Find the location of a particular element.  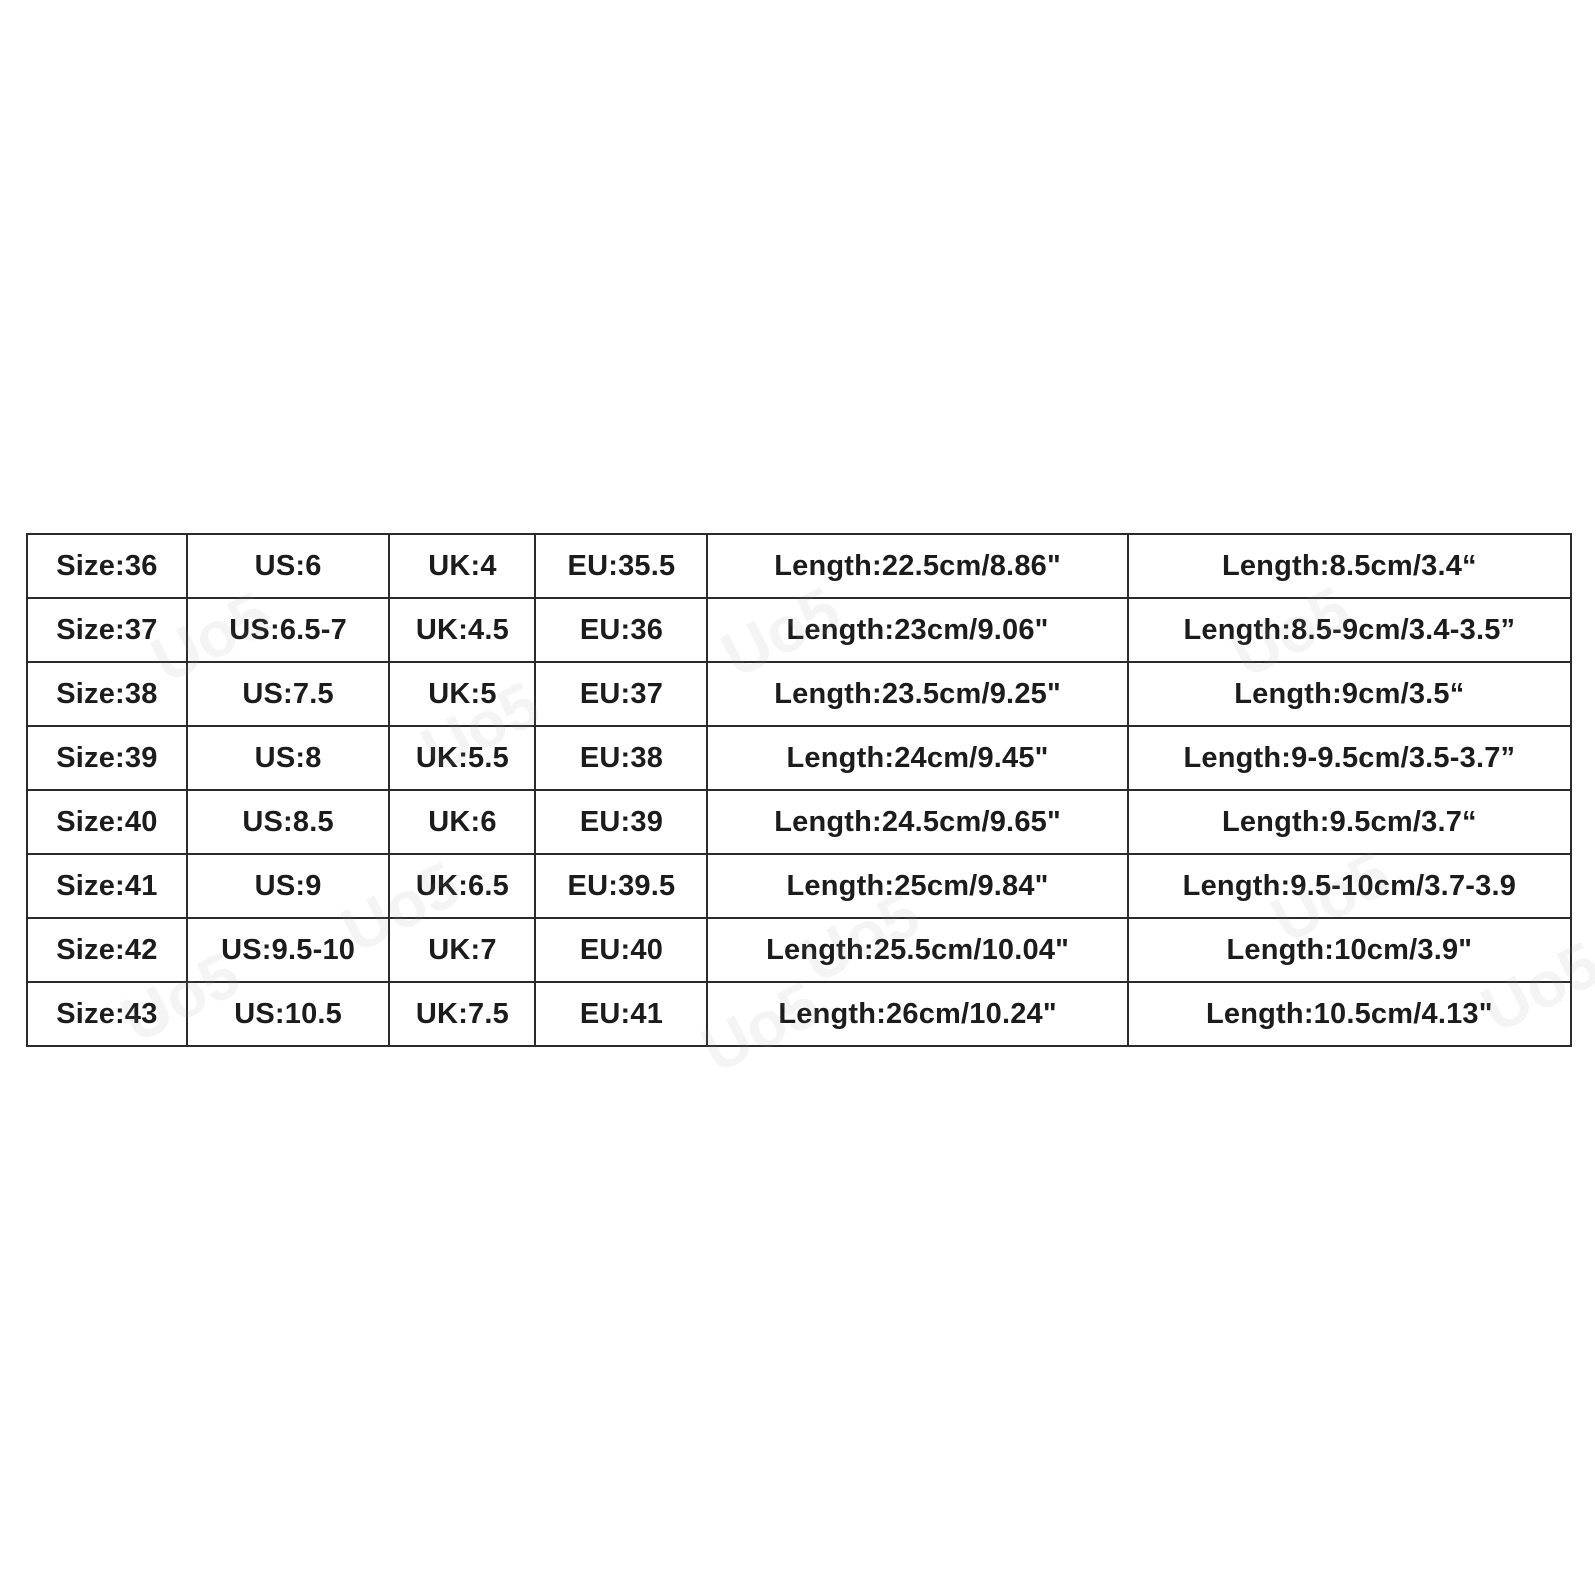

table-cell-uk_size: UK:4 is located at coordinates (462, 566).